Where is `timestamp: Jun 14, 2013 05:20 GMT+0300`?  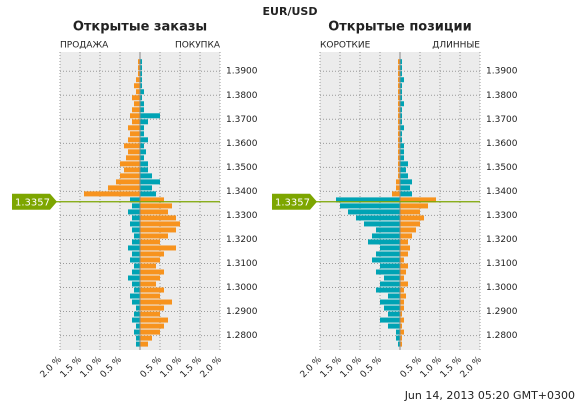 timestamp: Jun 14, 2013 05:20 GMT+0300 is located at coordinates (489, 395).